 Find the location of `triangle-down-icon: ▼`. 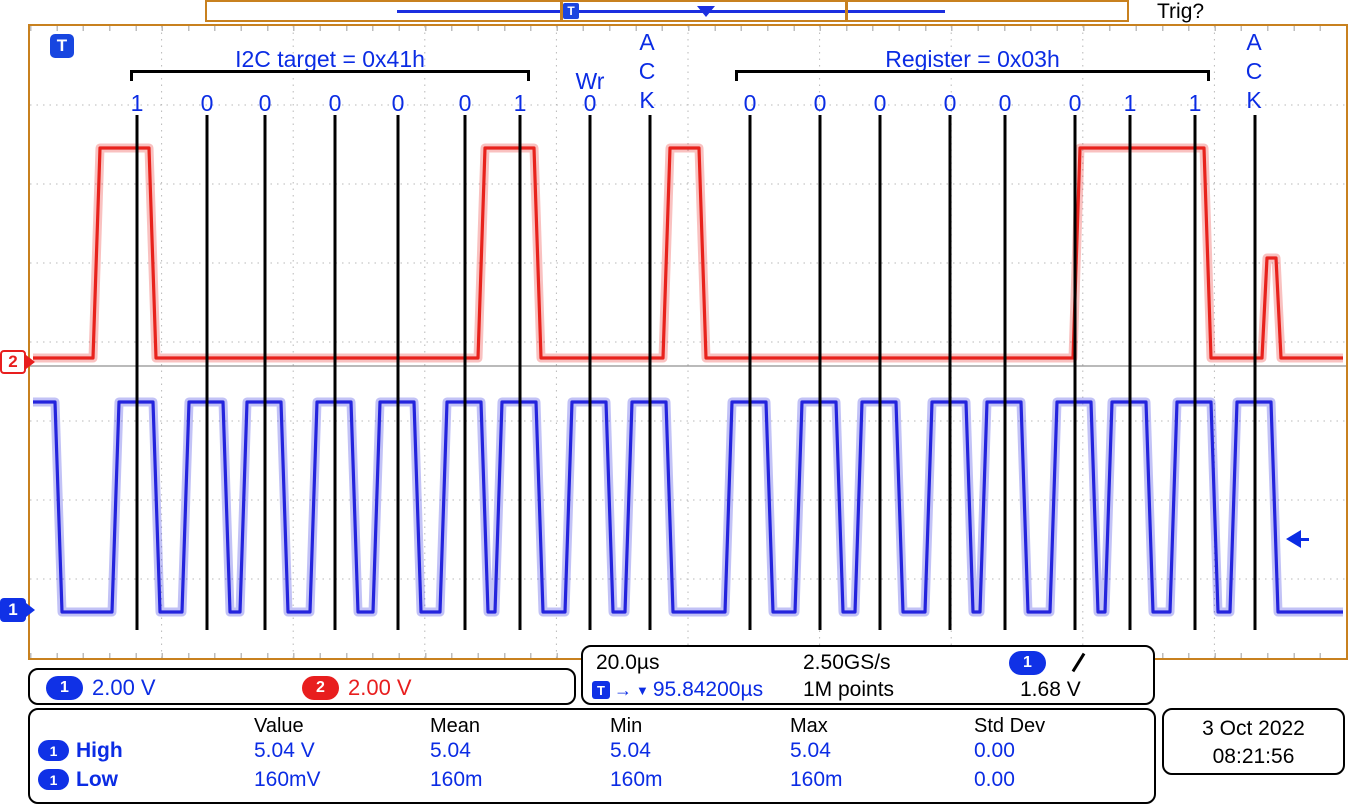

triangle-down-icon: ▼ is located at coordinates (642, 690).